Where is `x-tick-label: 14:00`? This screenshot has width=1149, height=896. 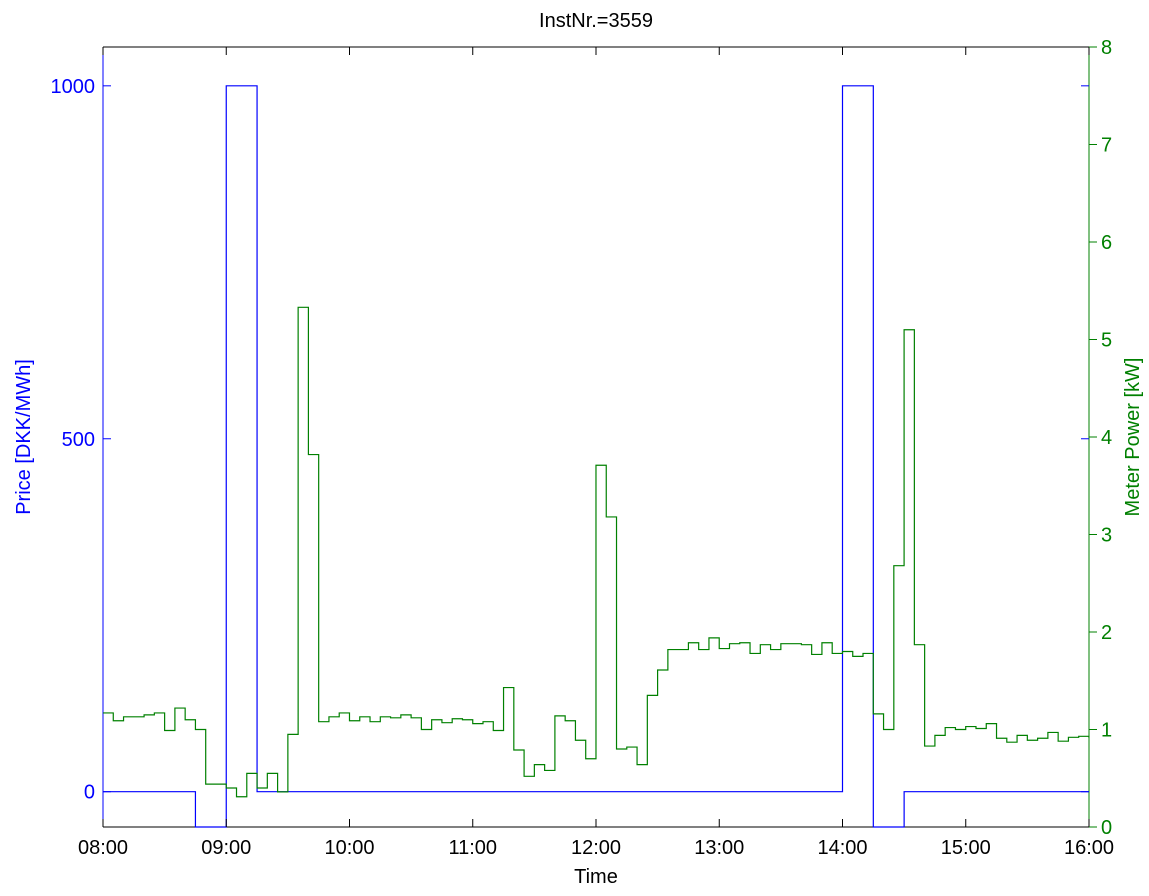 x-tick-label: 14:00 is located at coordinates (842, 848).